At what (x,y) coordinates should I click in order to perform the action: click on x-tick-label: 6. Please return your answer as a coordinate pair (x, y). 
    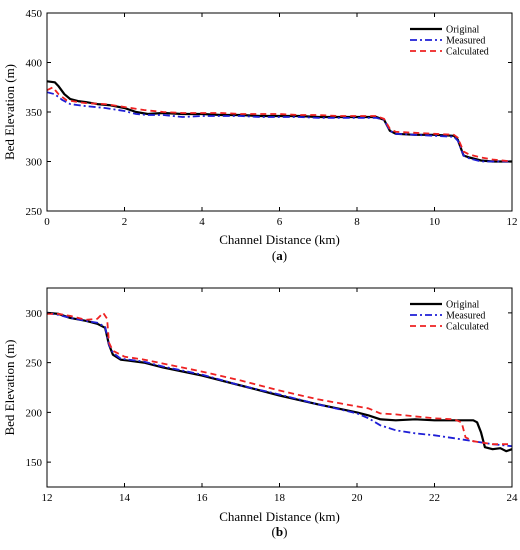
    Looking at the image, I should click on (280, 222).